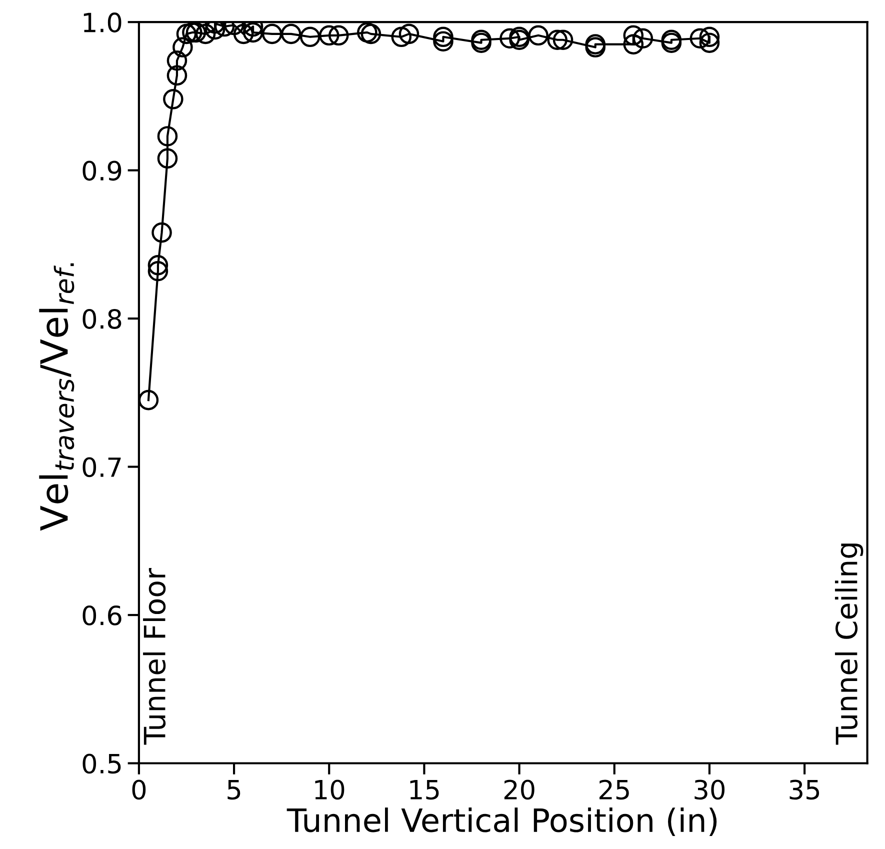  What do you see at coordinates (56, 397) in the screenshot?
I see `y-axis-title: Vel$_{travers}$/Vel$_{ref.}$` at bounding box center [56, 397].